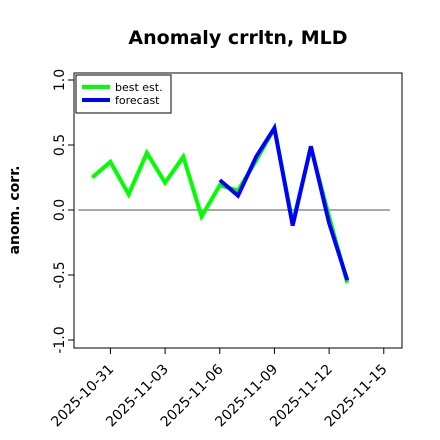 This screenshot has height=440, width=440. I want to click on series-line-forecast, so click(284, 201).